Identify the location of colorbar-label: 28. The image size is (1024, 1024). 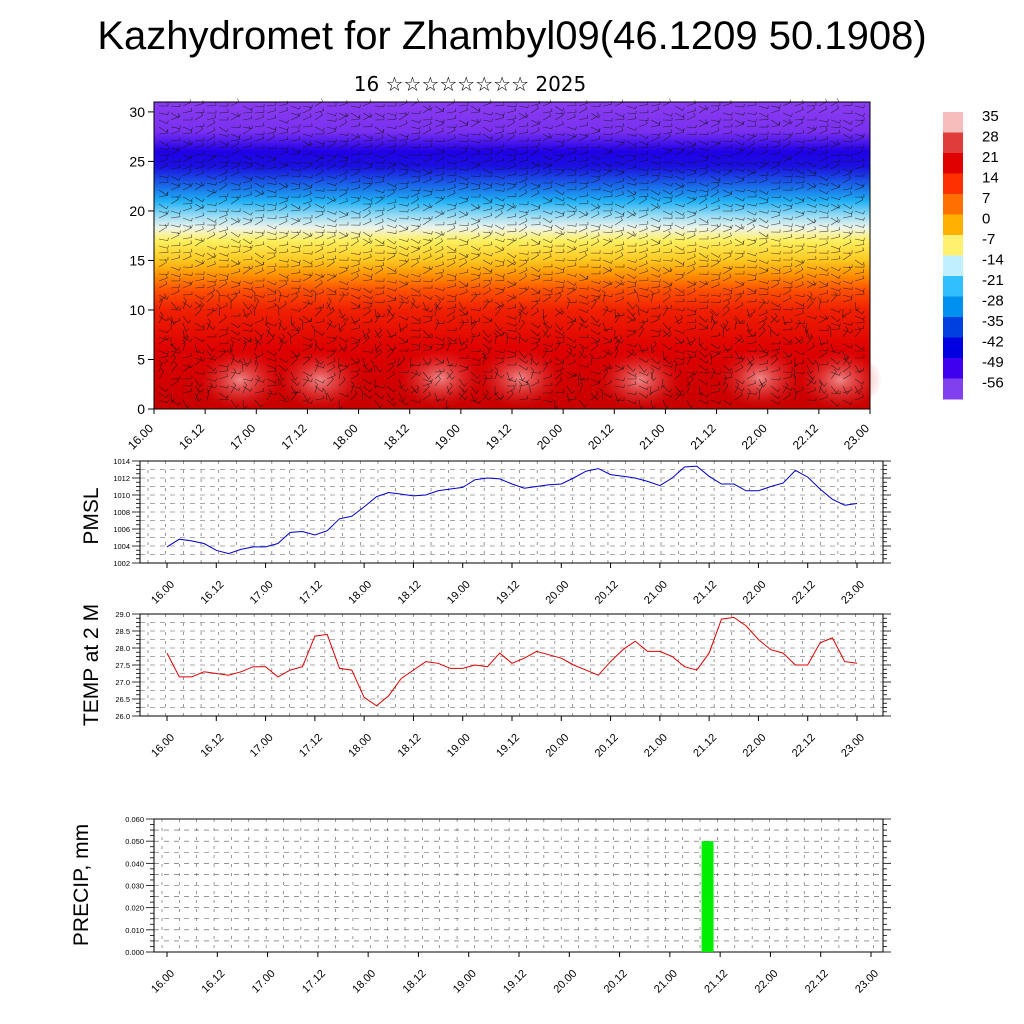
(990, 137).